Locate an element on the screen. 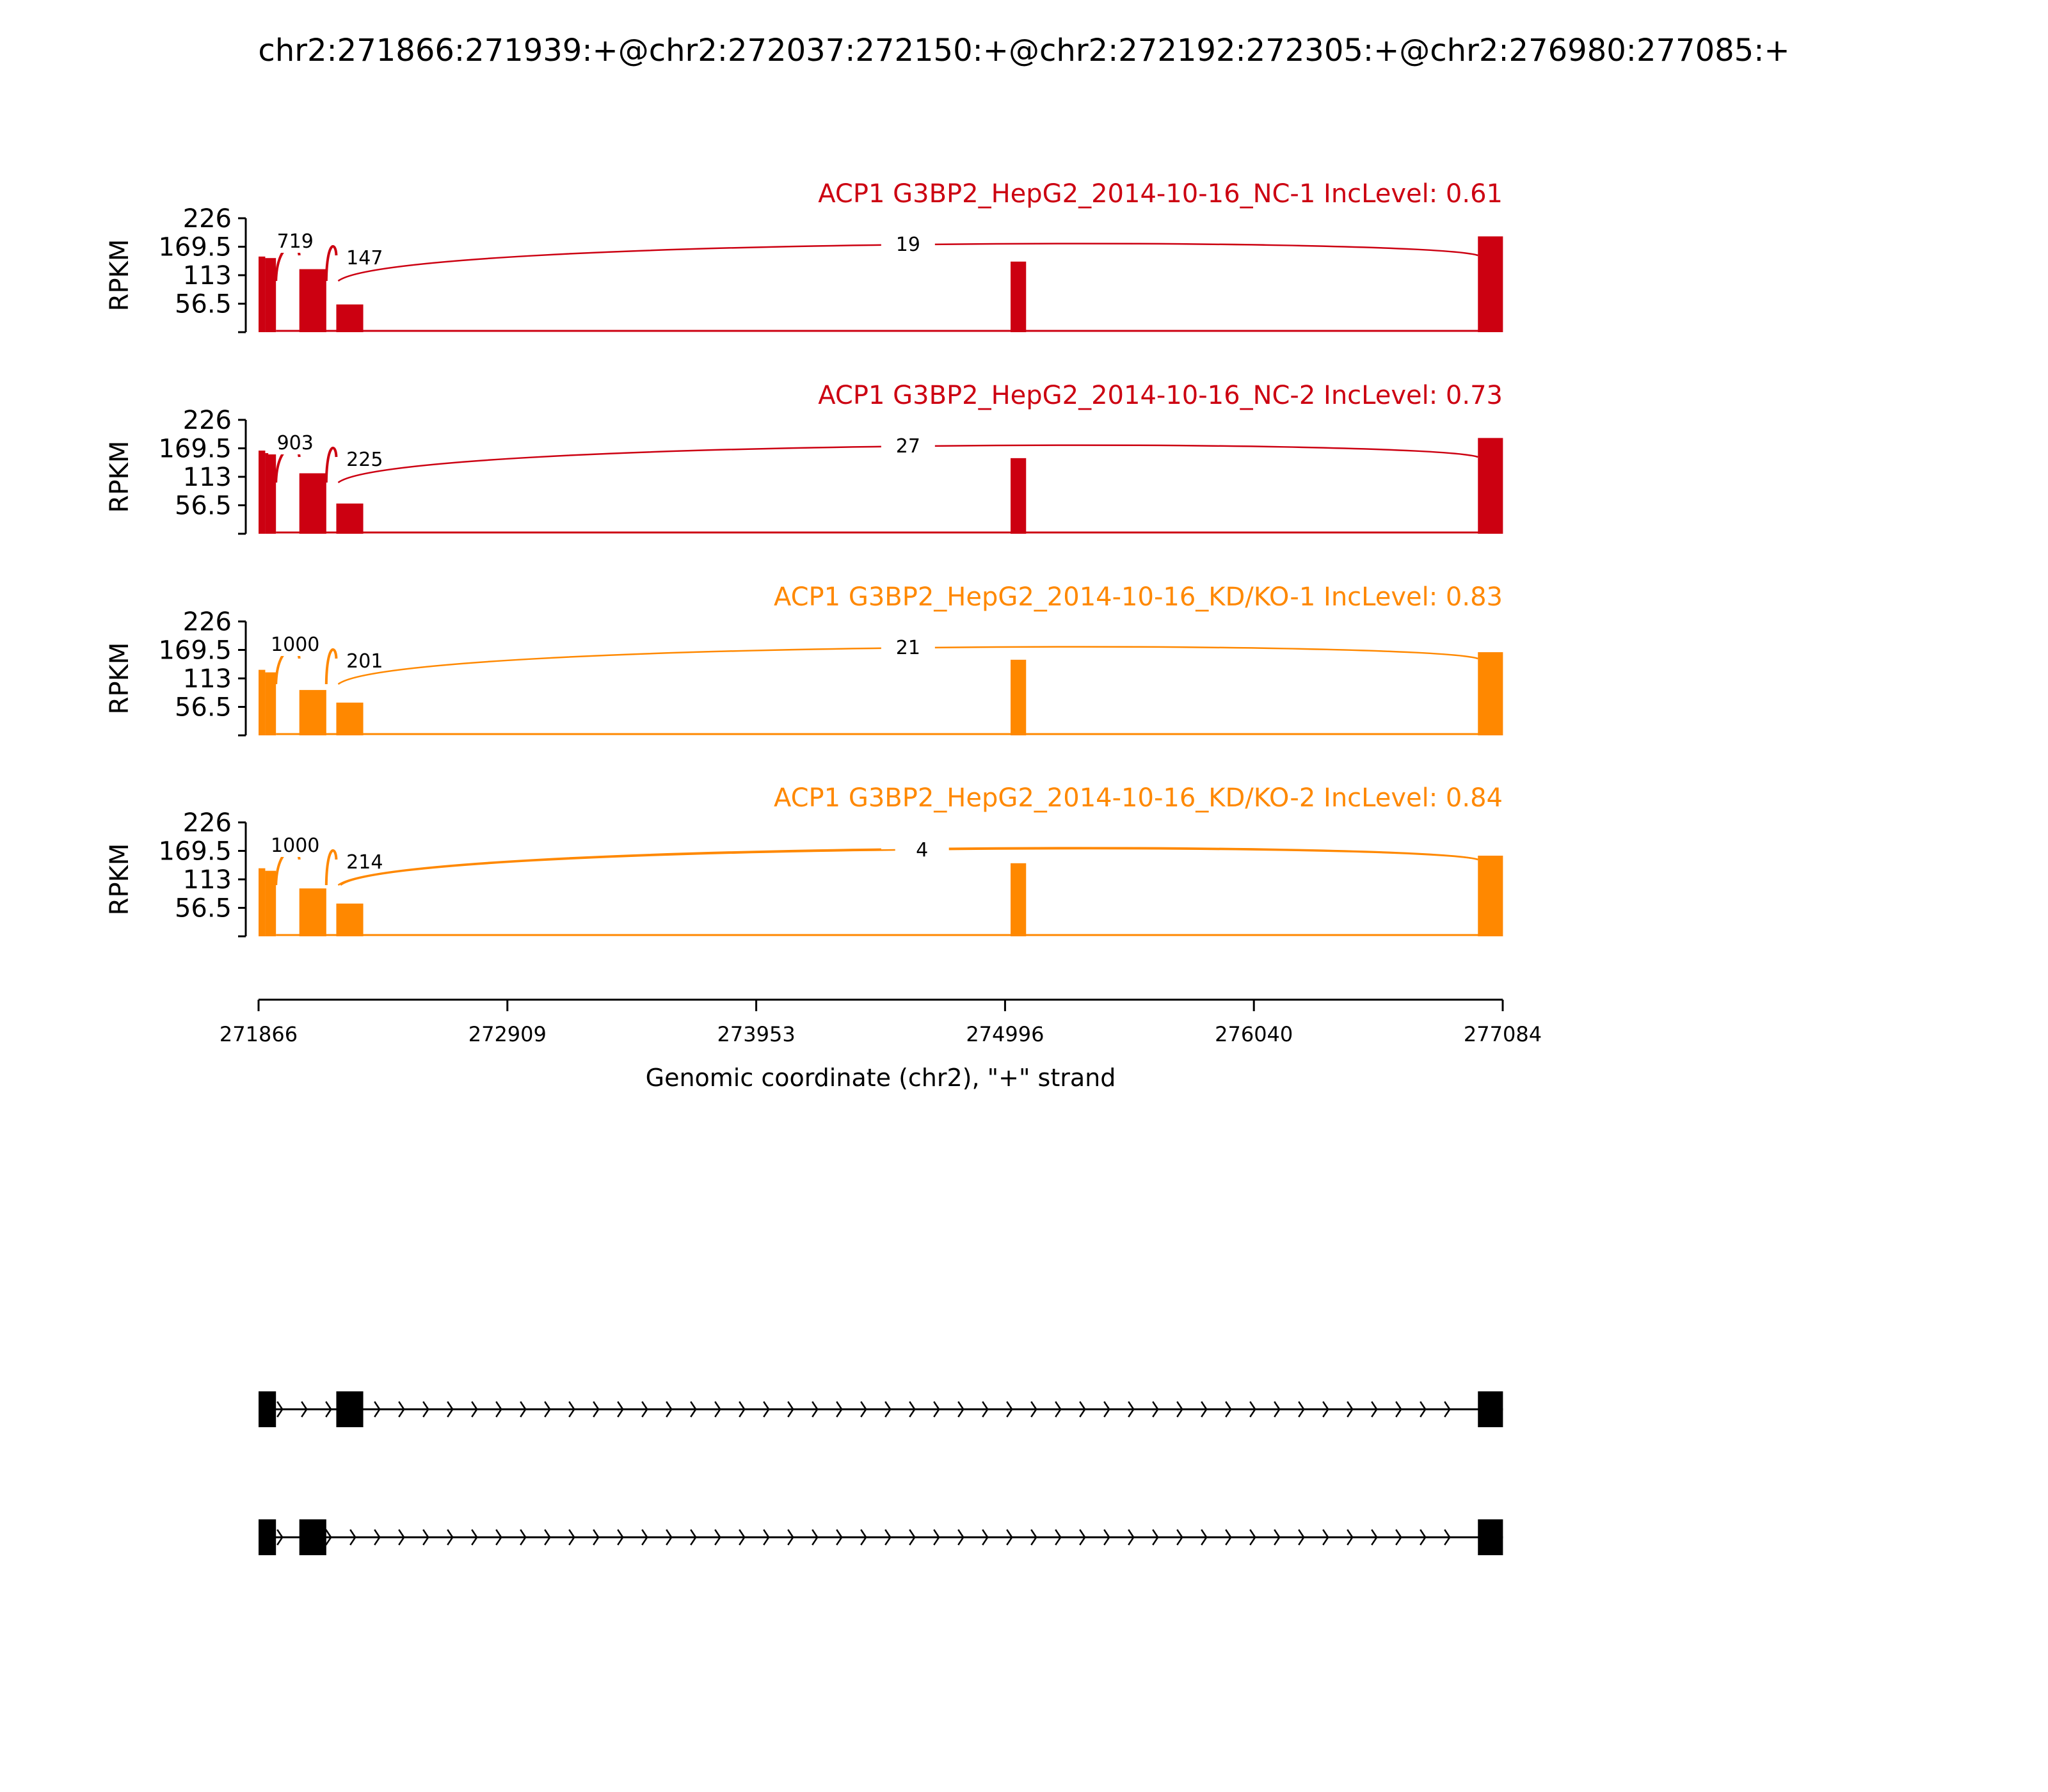  junction-label: 225 is located at coordinates (364, 460).